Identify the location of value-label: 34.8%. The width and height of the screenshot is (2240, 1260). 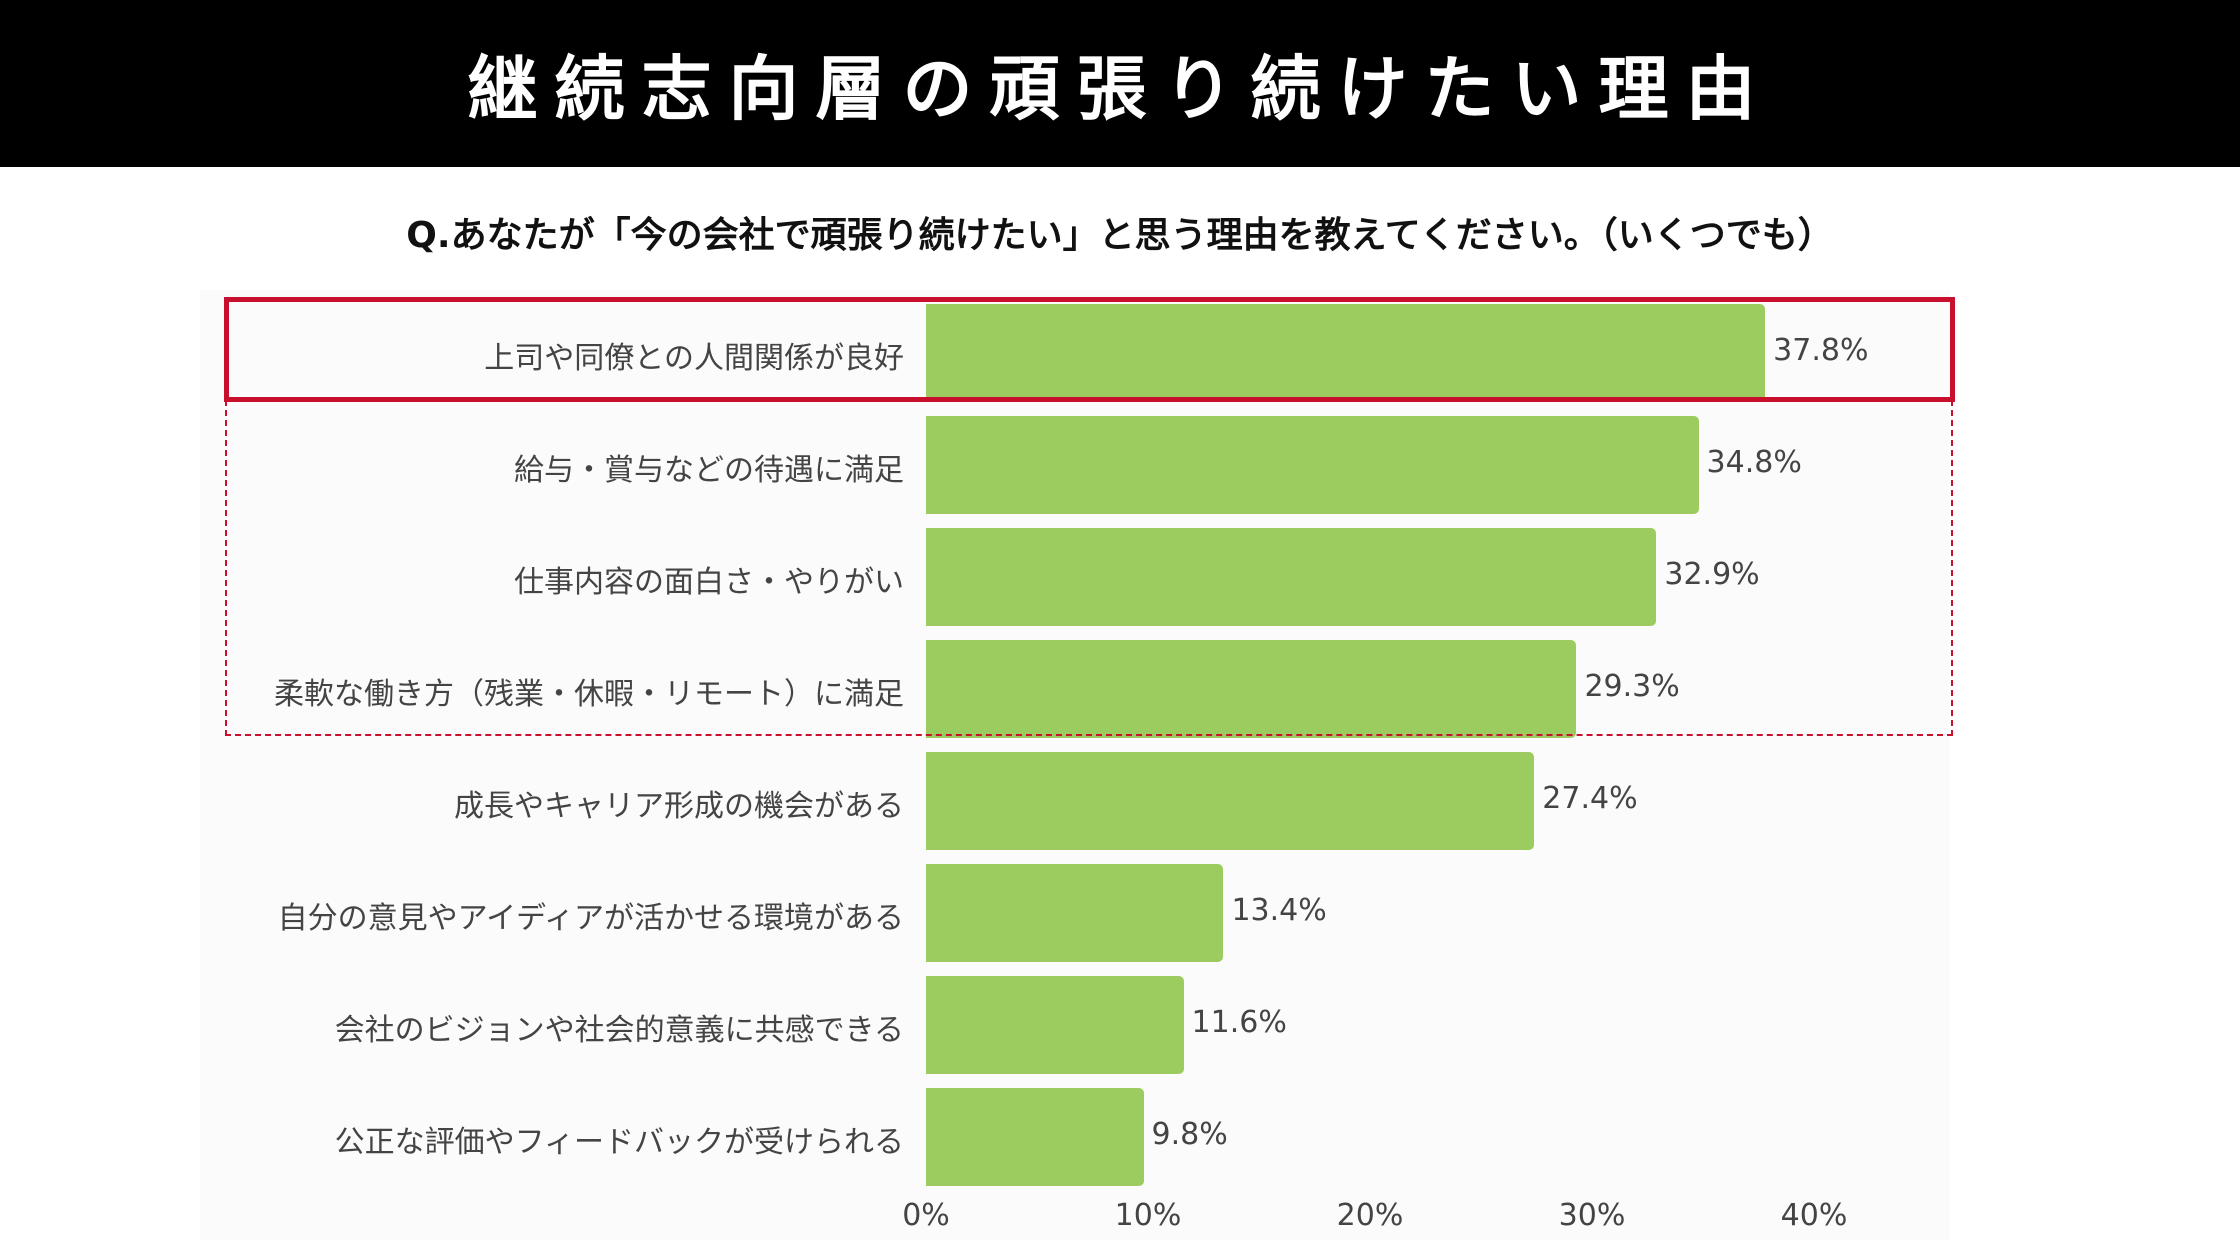
(1754, 462).